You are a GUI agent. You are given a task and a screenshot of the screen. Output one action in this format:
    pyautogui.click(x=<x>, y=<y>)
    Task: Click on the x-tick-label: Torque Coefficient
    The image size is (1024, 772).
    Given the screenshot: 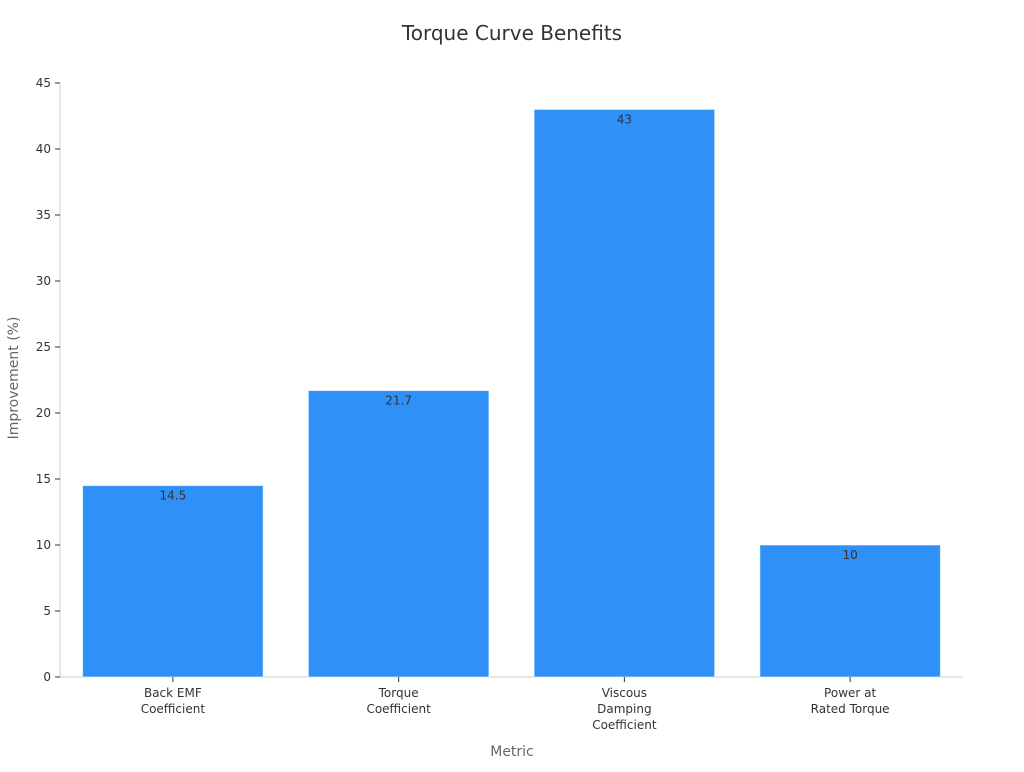 What is the action you would take?
    pyautogui.click(x=398, y=701)
    